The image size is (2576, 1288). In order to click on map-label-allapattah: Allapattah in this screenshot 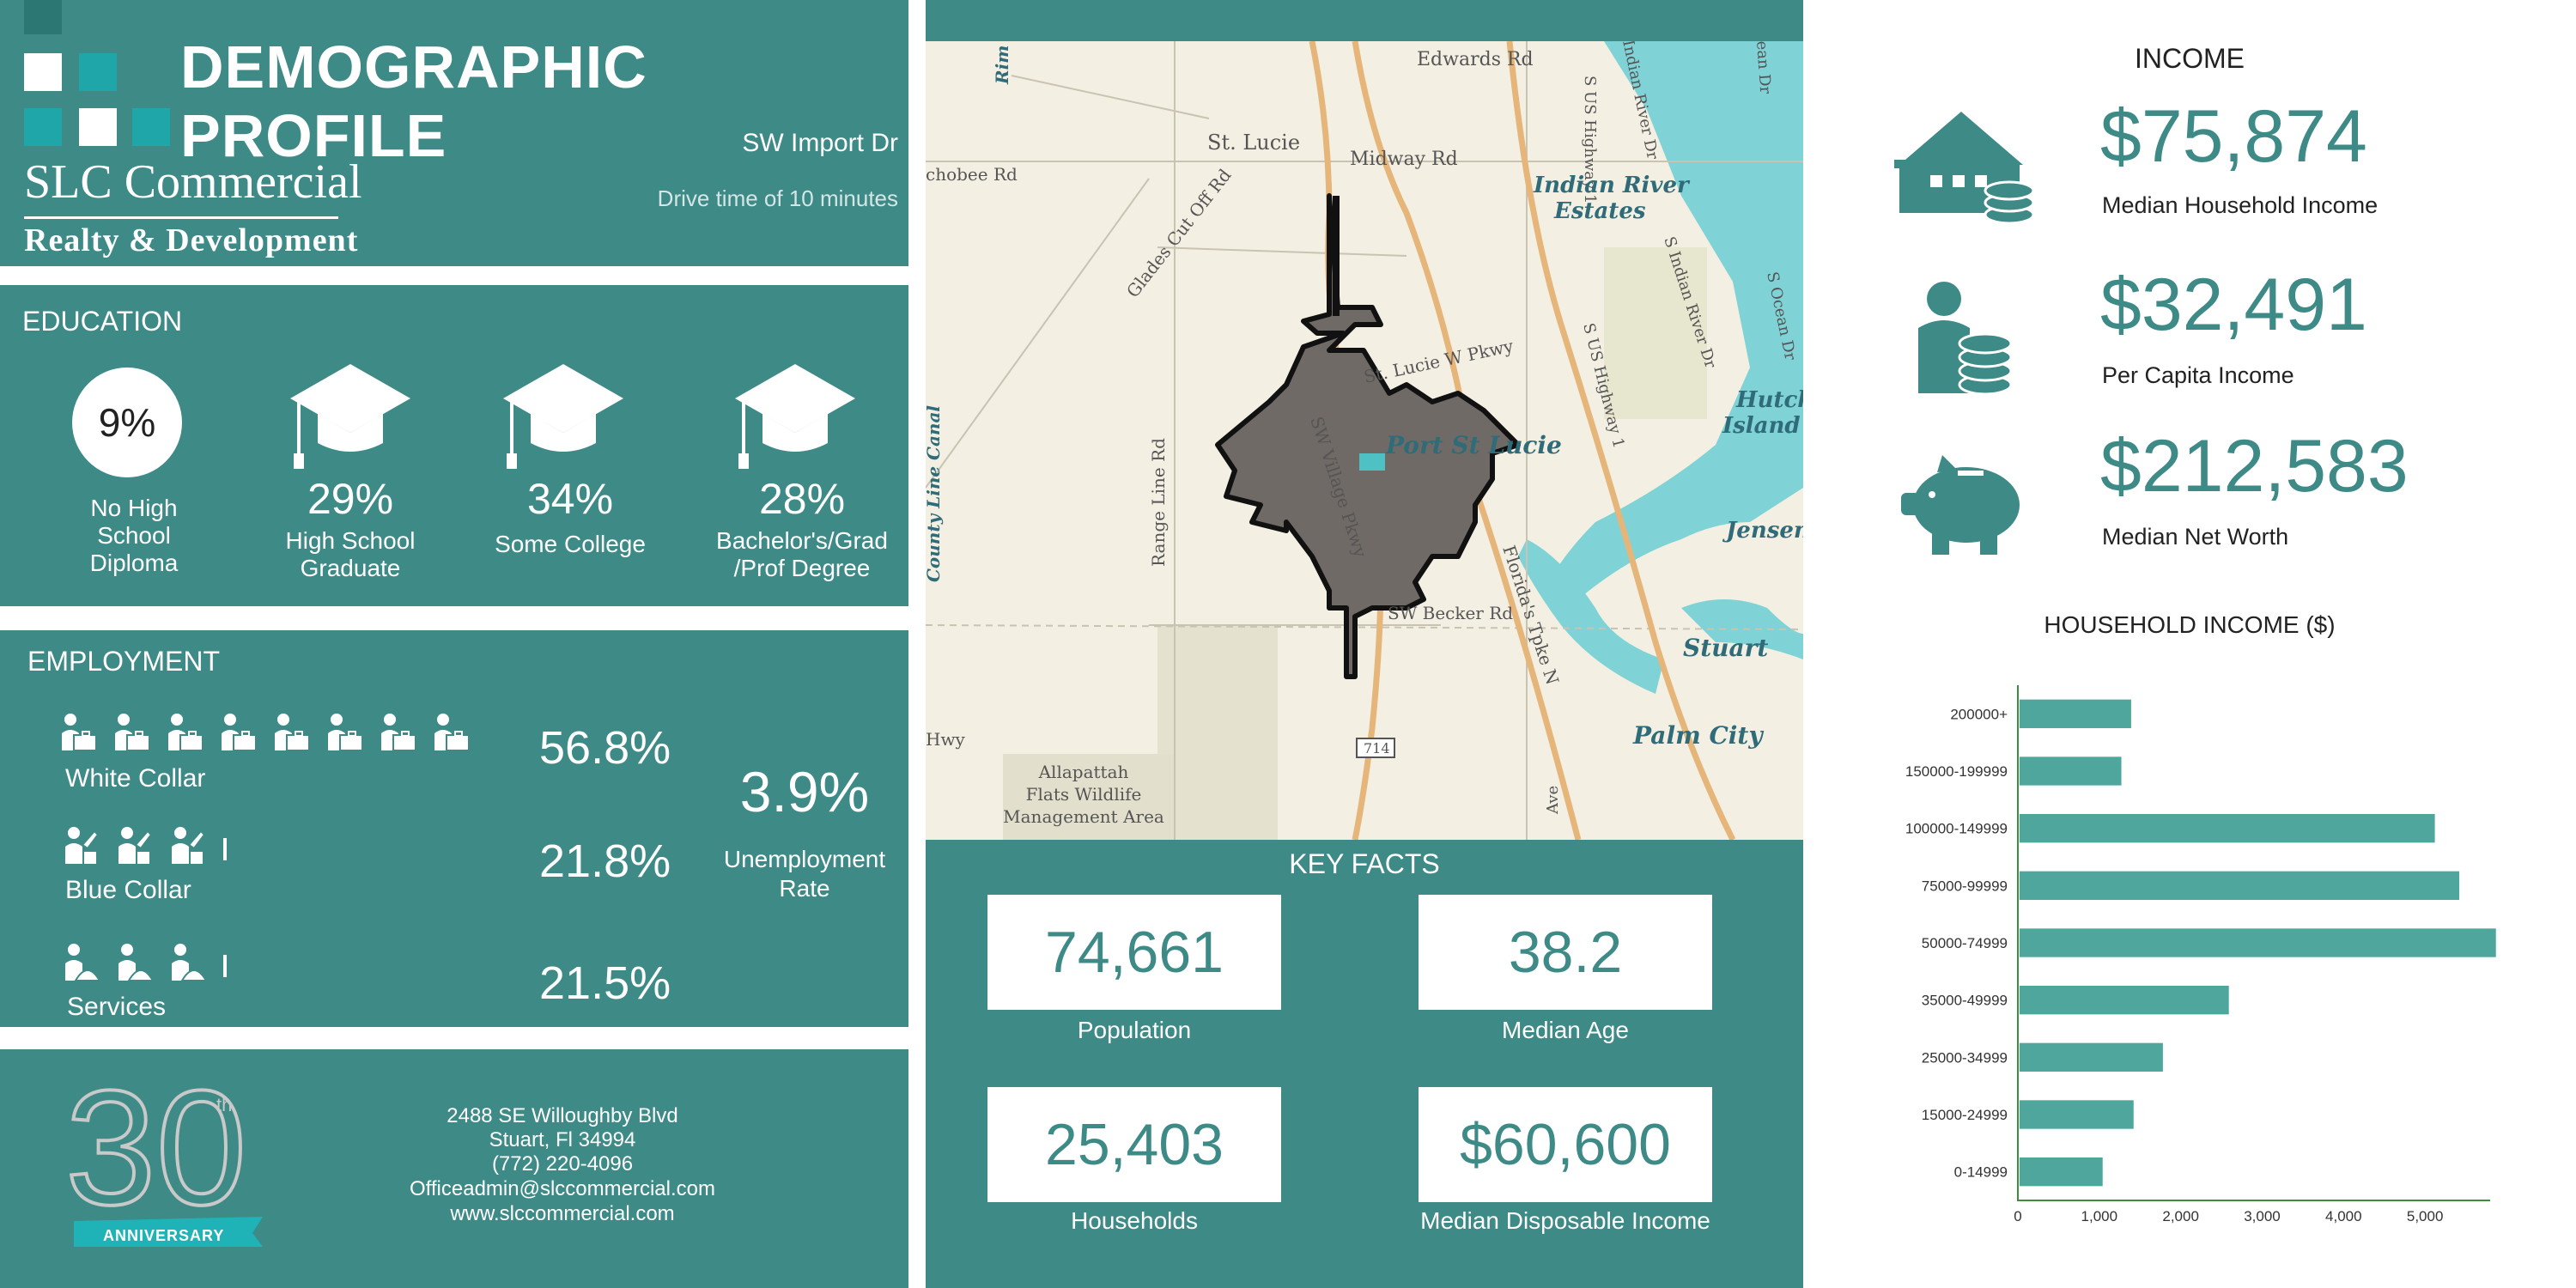, I will do `click(1083, 772)`.